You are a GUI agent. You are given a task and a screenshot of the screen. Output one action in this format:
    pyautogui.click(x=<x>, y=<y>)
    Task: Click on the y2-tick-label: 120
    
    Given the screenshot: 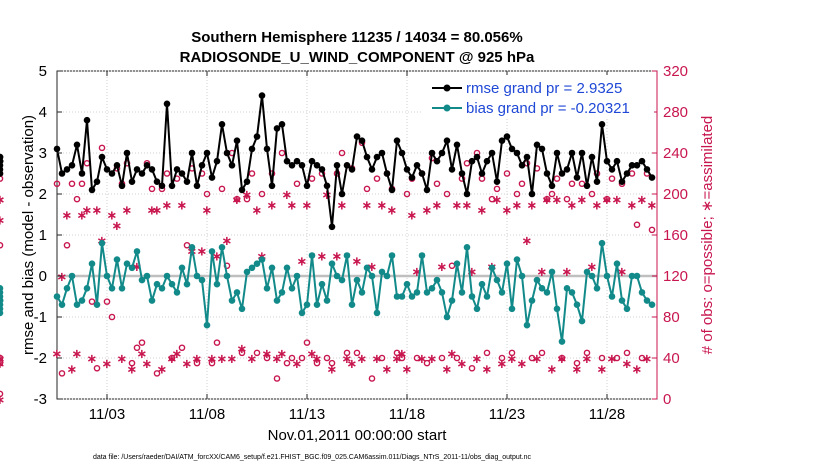 What is the action you would take?
    pyautogui.click(x=675, y=276)
    